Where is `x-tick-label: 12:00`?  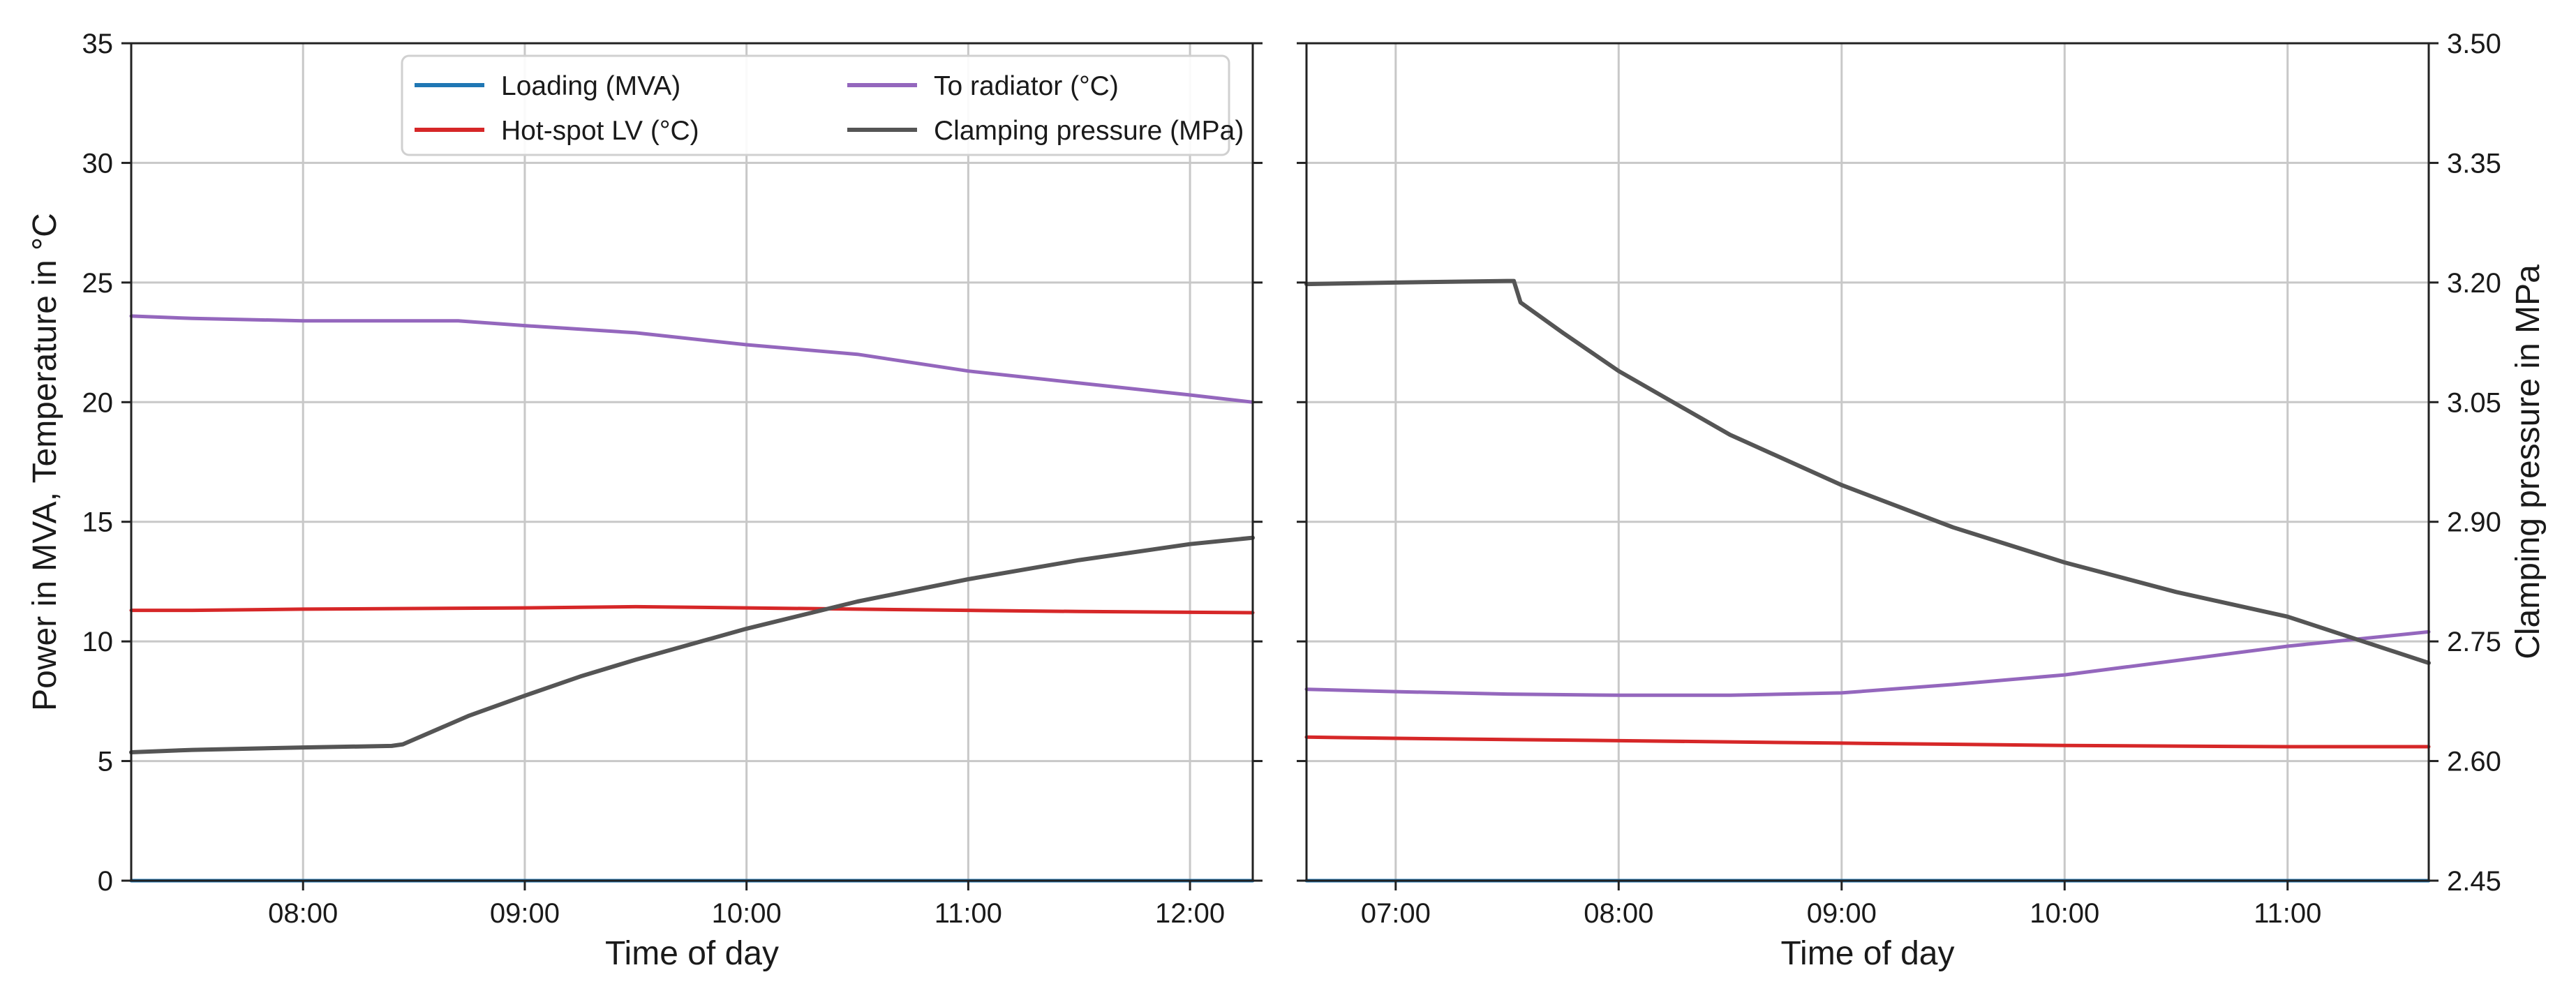
x-tick-label: 12:00 is located at coordinates (1190, 913).